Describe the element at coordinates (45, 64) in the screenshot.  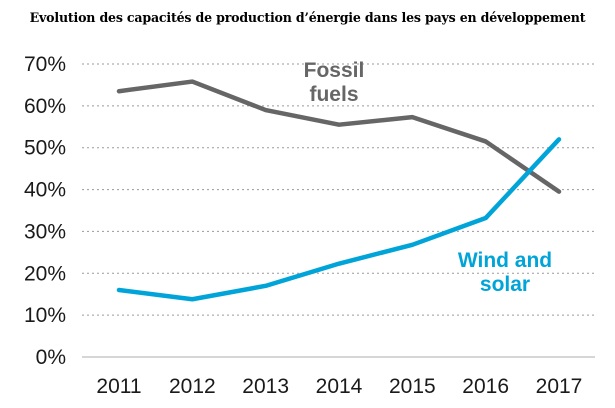
I see `y-tick-label: 70%` at that location.